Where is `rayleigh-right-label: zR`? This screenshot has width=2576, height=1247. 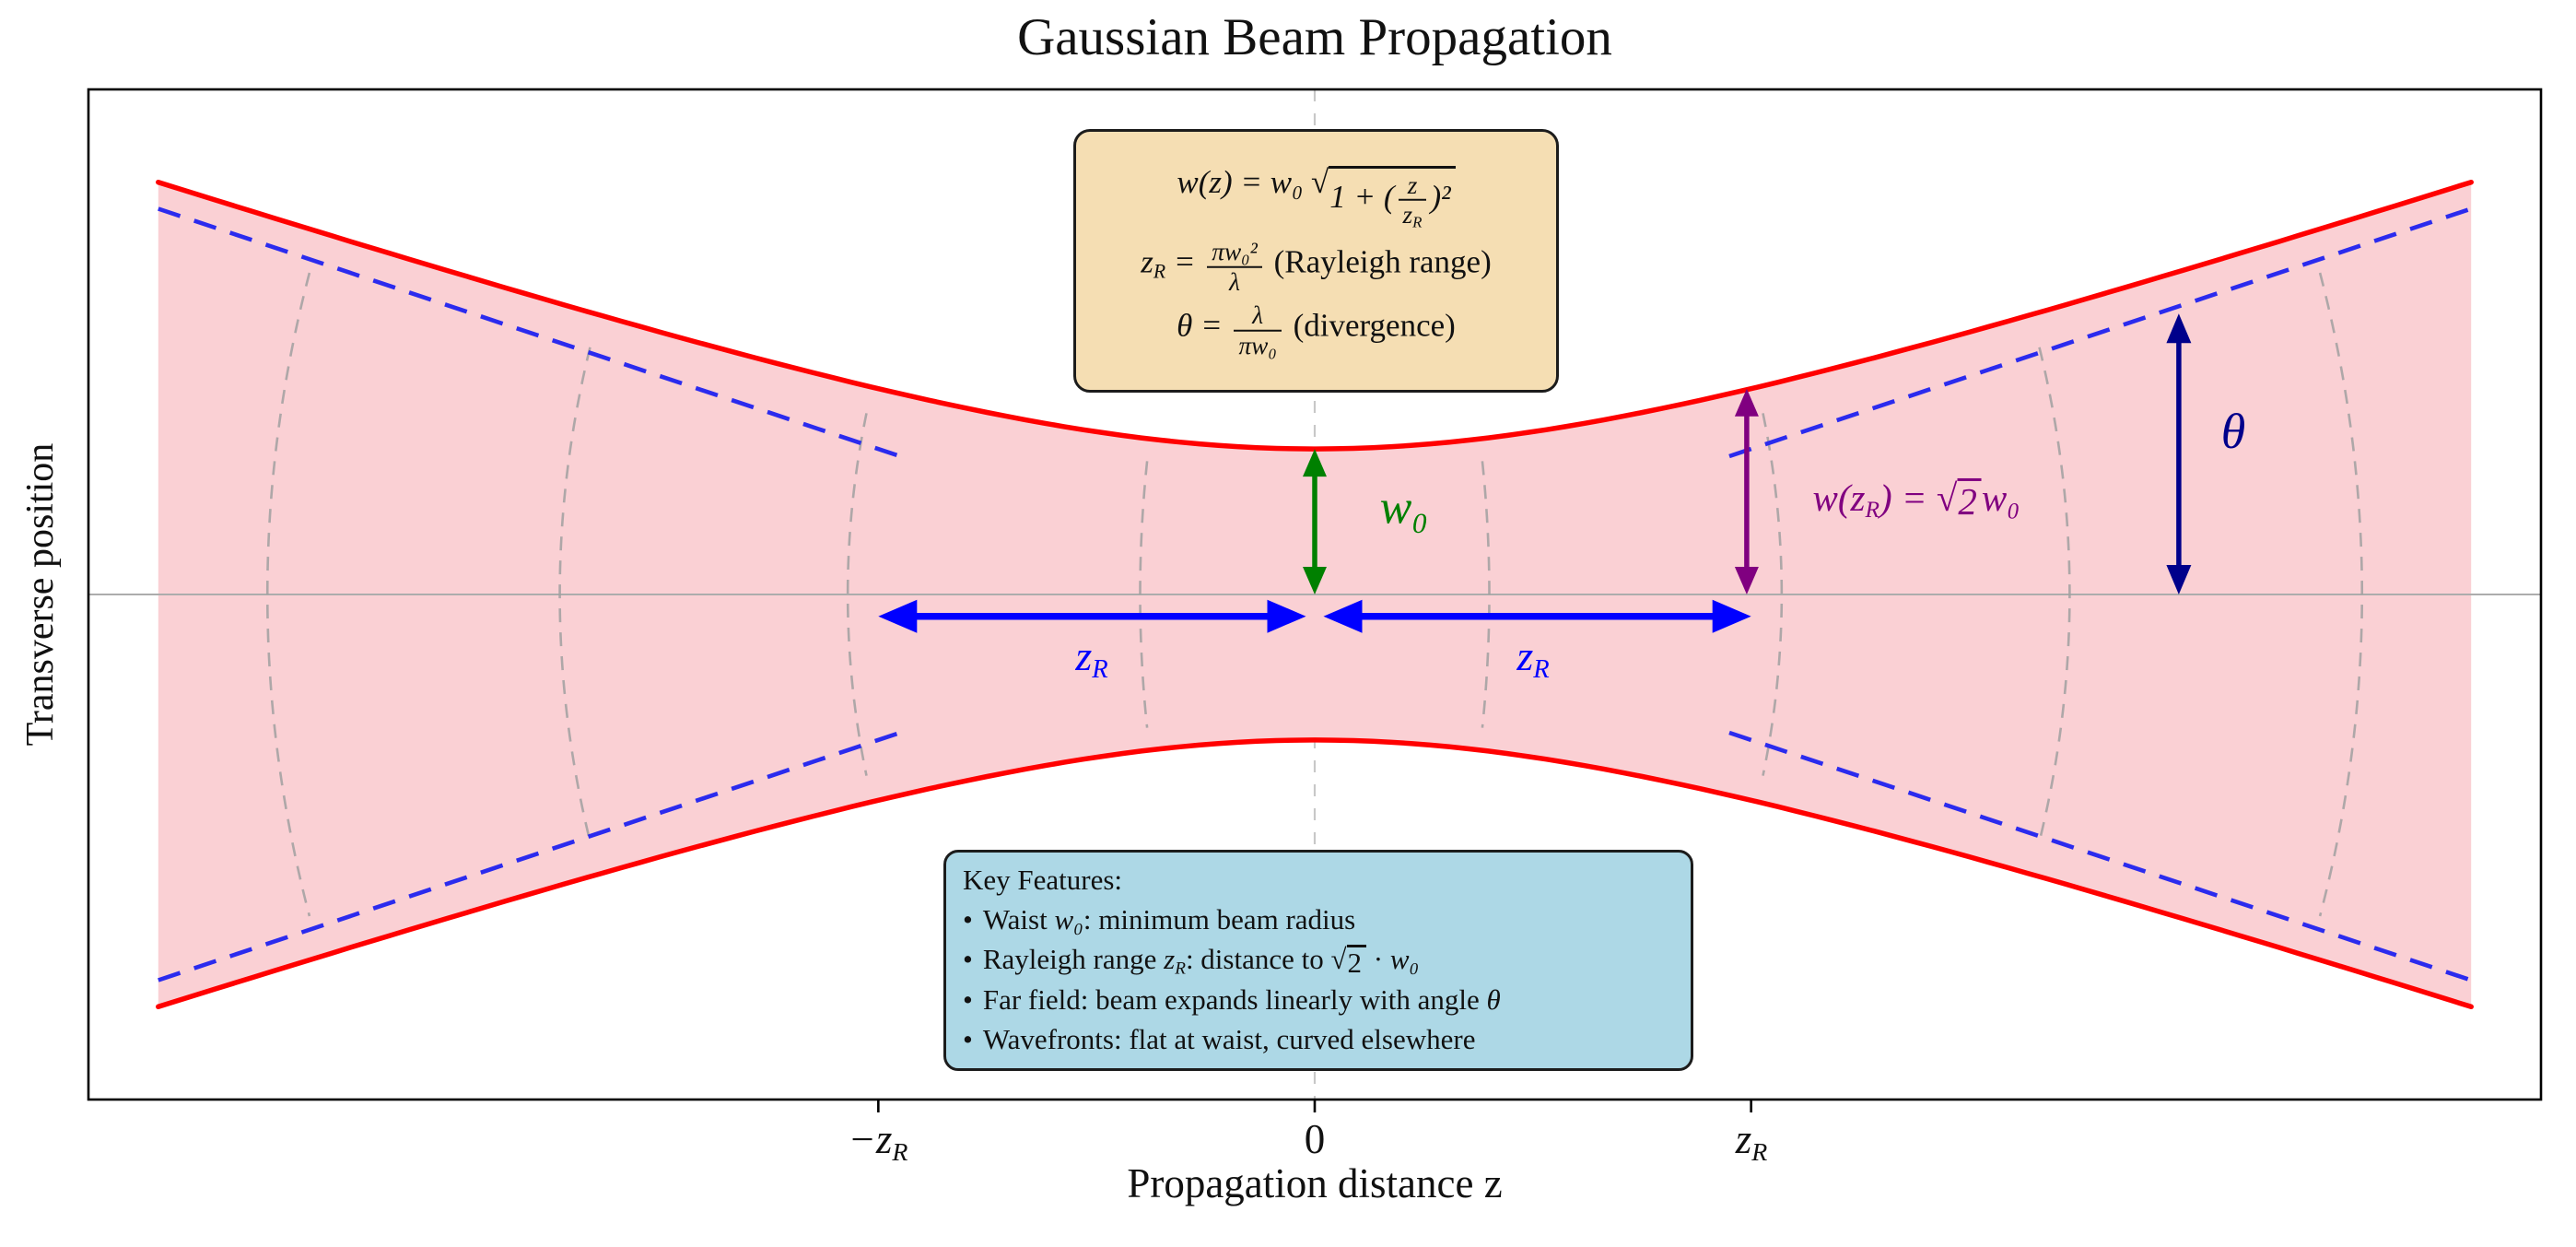
rayleigh-right-label: zR is located at coordinates (1533, 658).